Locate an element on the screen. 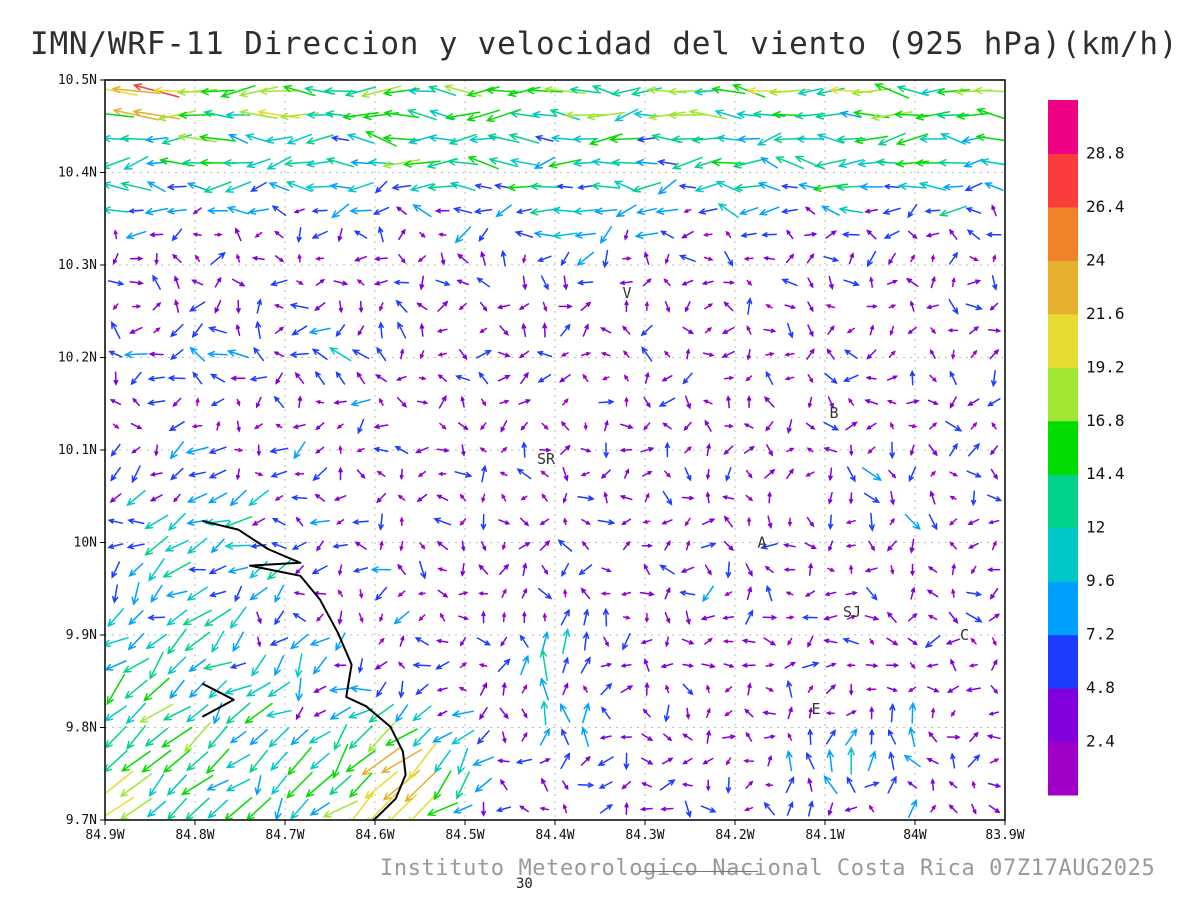  x-tick-label: 84.1W is located at coordinates (824, 835).